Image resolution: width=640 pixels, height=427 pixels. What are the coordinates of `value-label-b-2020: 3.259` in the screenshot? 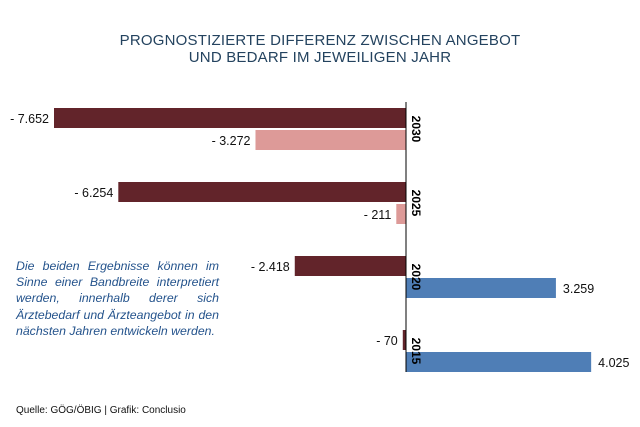 It's located at (578, 289).